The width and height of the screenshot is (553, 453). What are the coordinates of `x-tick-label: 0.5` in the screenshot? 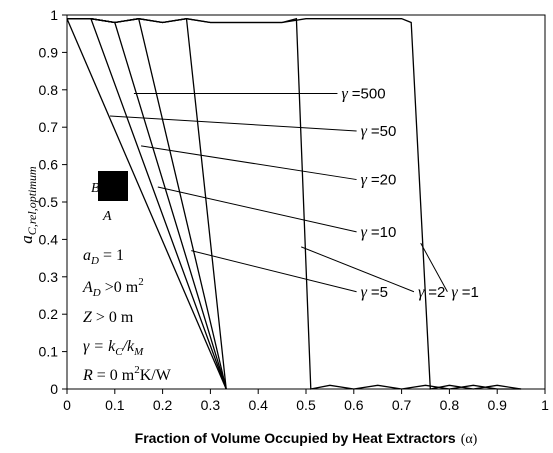 It's located at (306, 405).